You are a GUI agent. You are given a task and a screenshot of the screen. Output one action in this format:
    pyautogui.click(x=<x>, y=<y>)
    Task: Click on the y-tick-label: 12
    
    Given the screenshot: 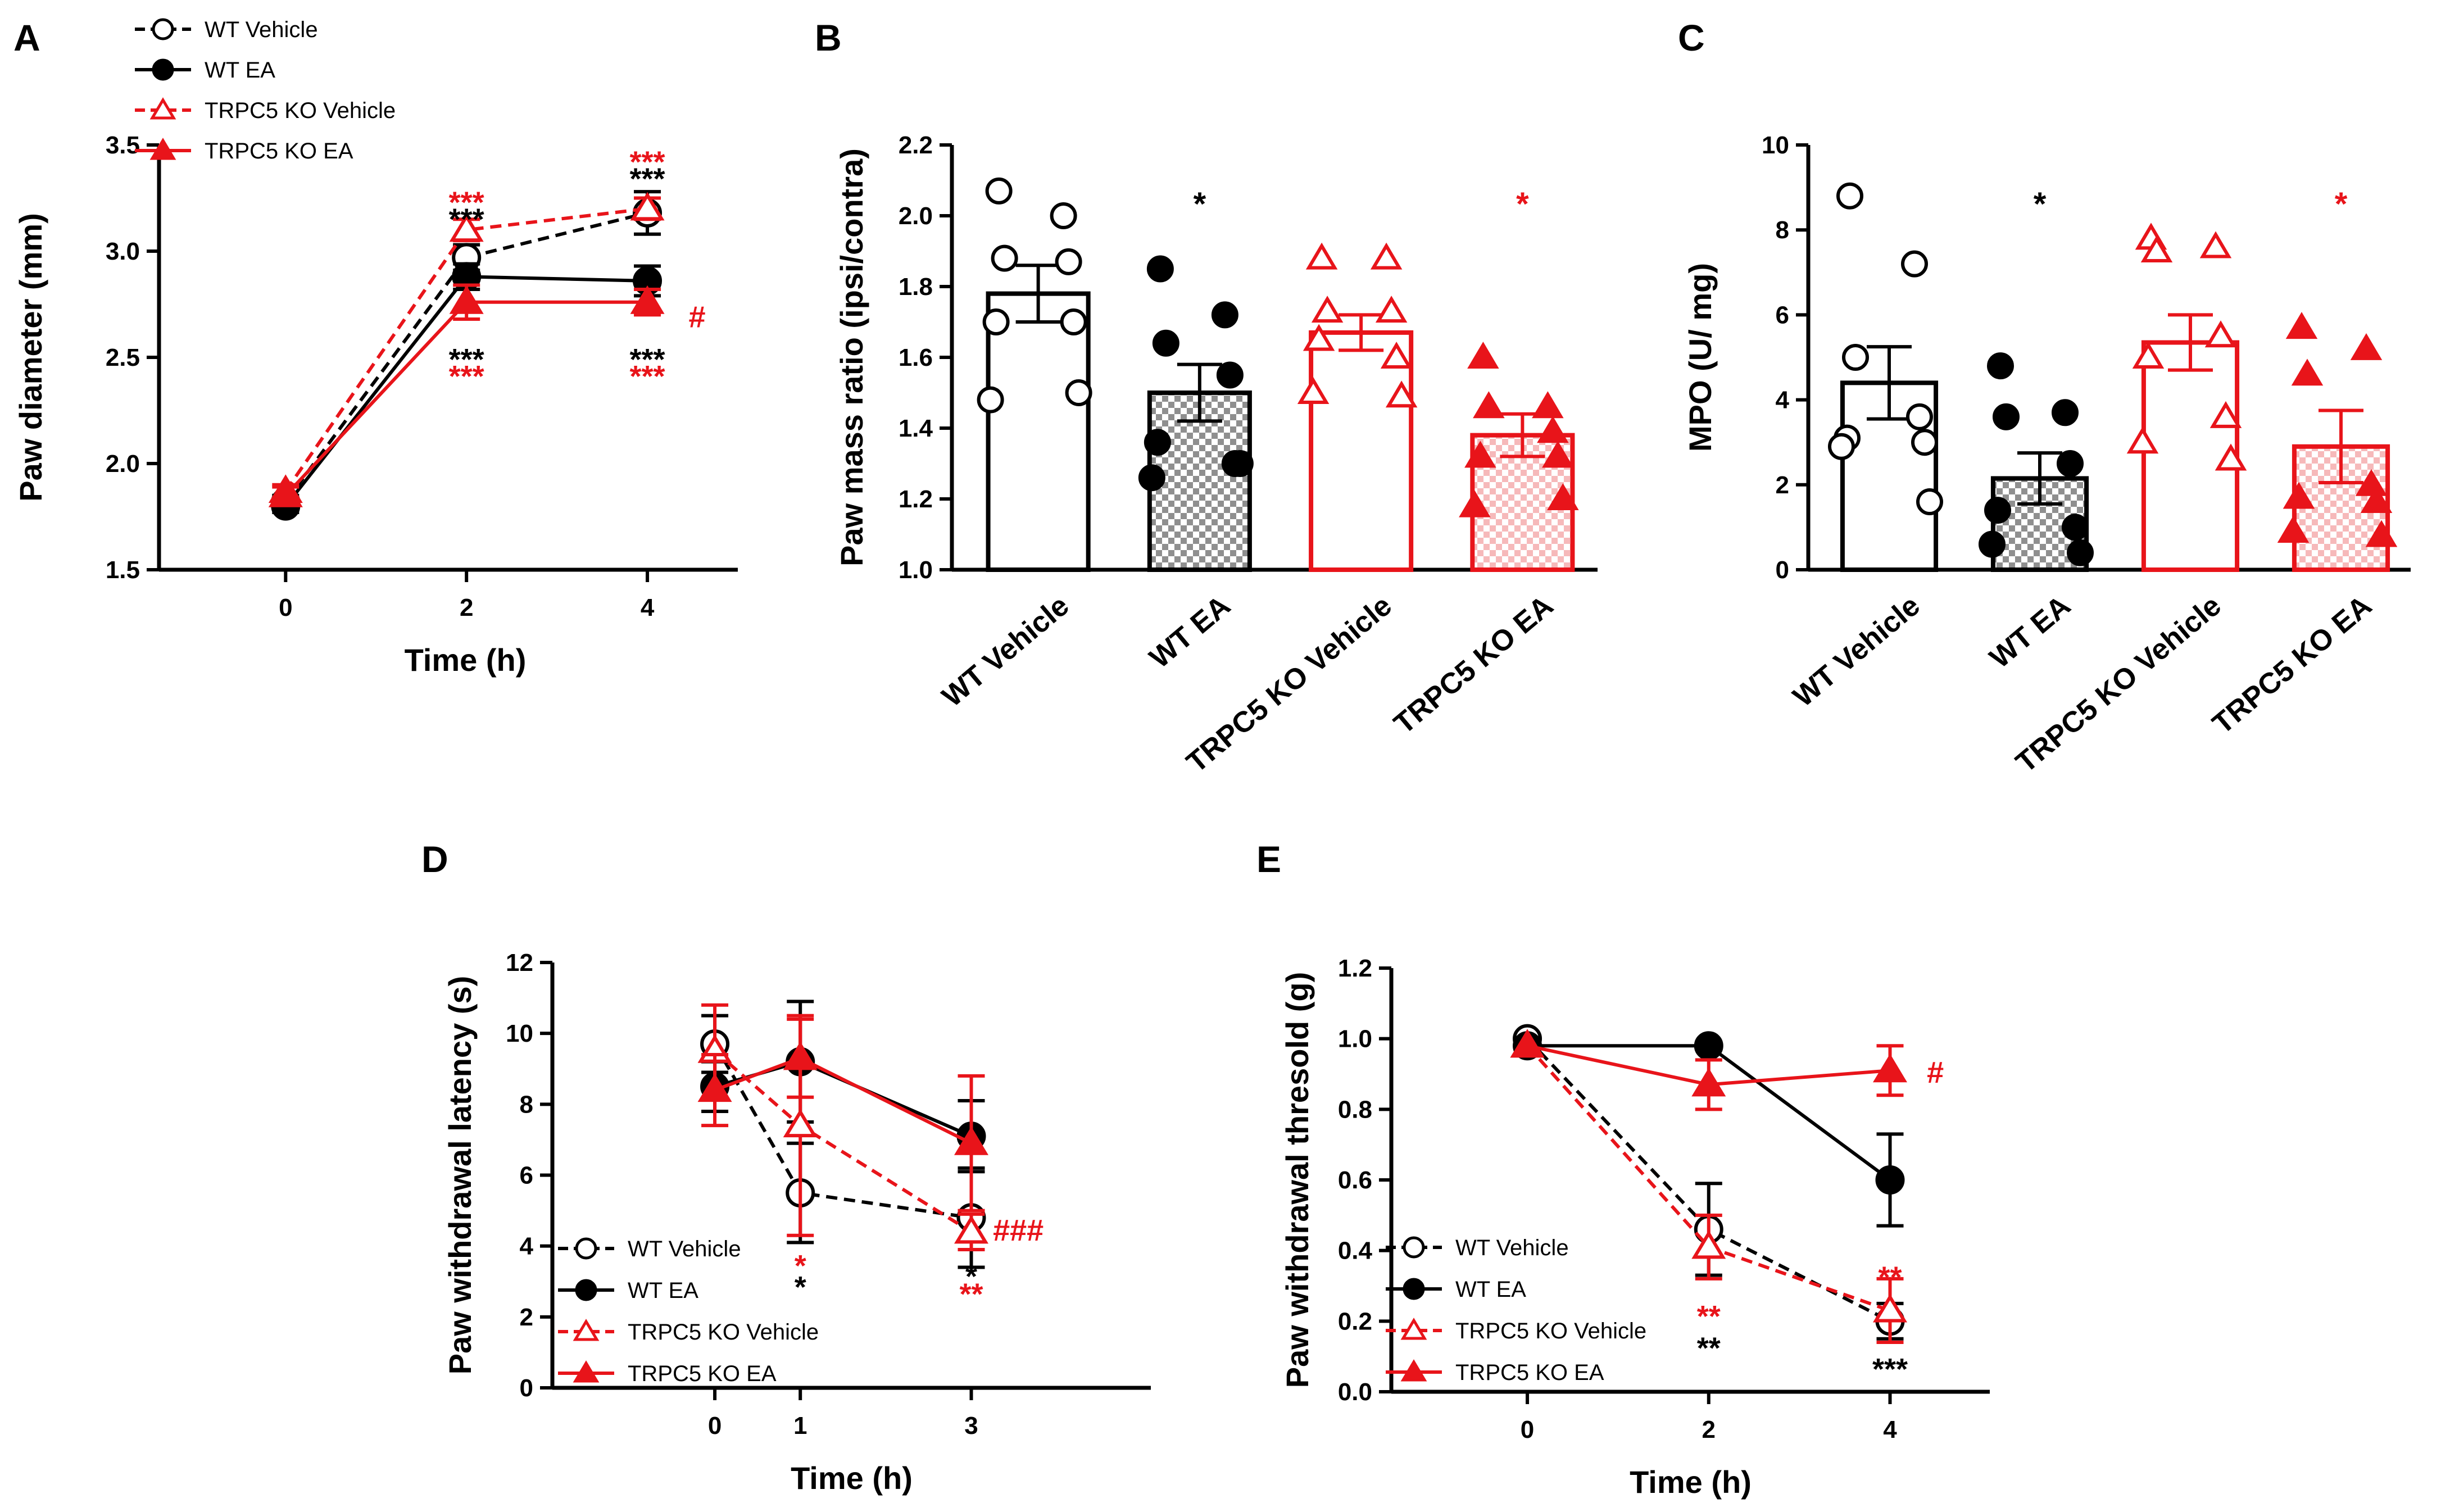 What is the action you would take?
    pyautogui.click(x=519, y=963)
    